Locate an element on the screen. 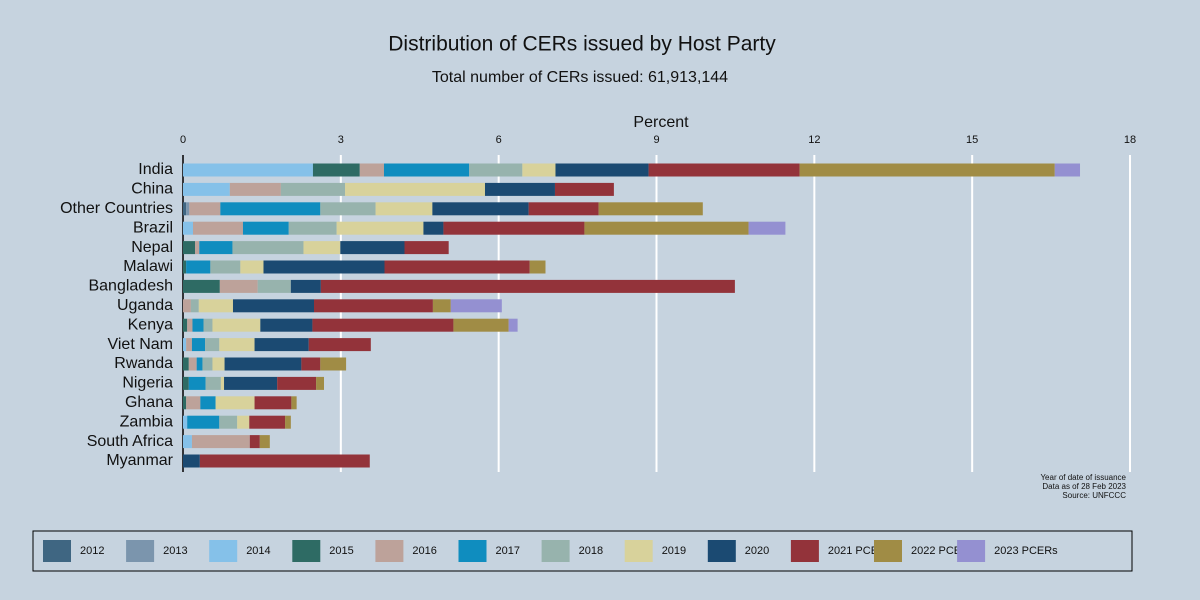 Image resolution: width=1200 pixels, height=600 pixels. y-tick-label: Malawi is located at coordinates (148, 266).